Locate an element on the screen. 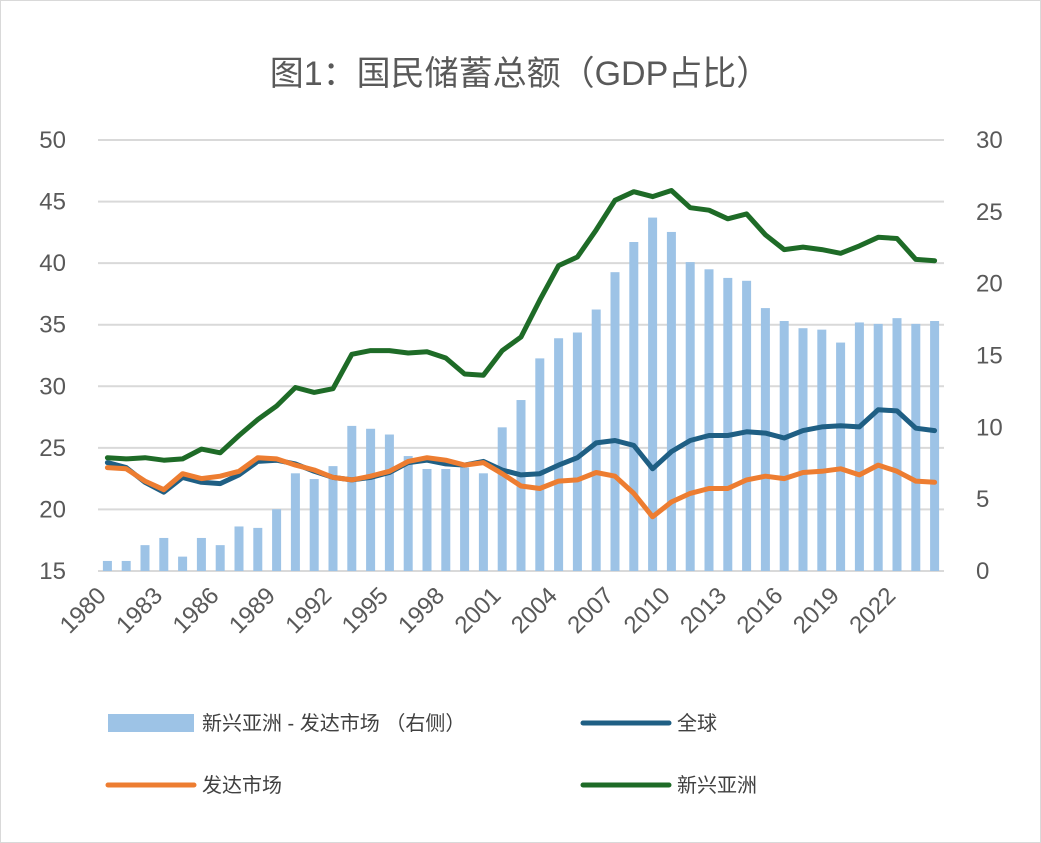 This screenshot has height=843, width=1041. left-tick-label: 20 is located at coordinates (52, 509).